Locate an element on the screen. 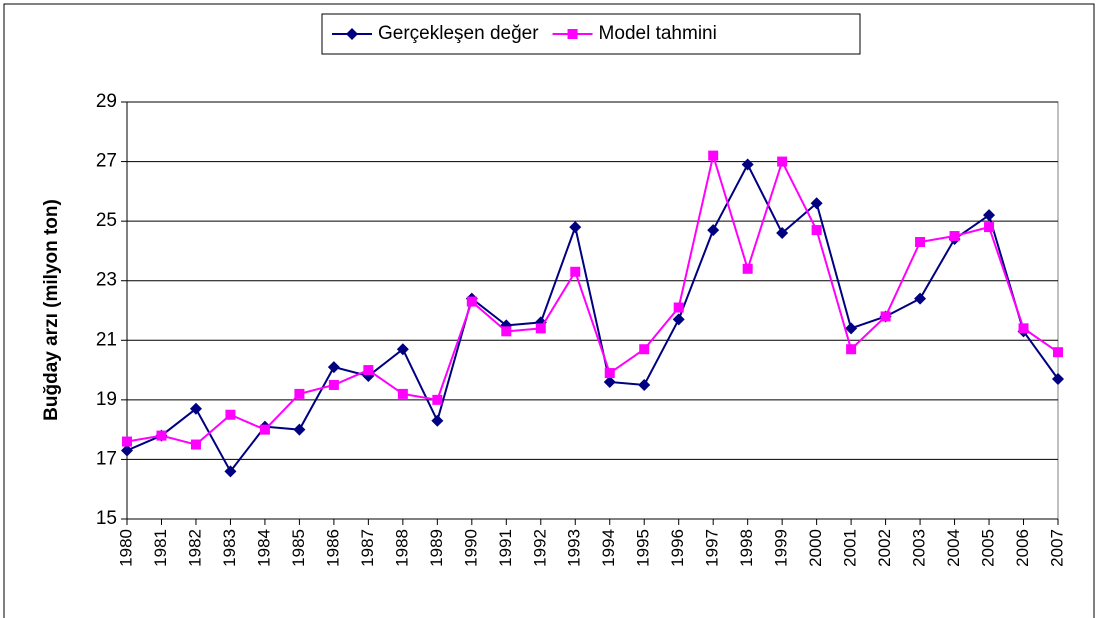 This screenshot has width=1099, height=618. x-tick-label: 1992 is located at coordinates (539, 548).